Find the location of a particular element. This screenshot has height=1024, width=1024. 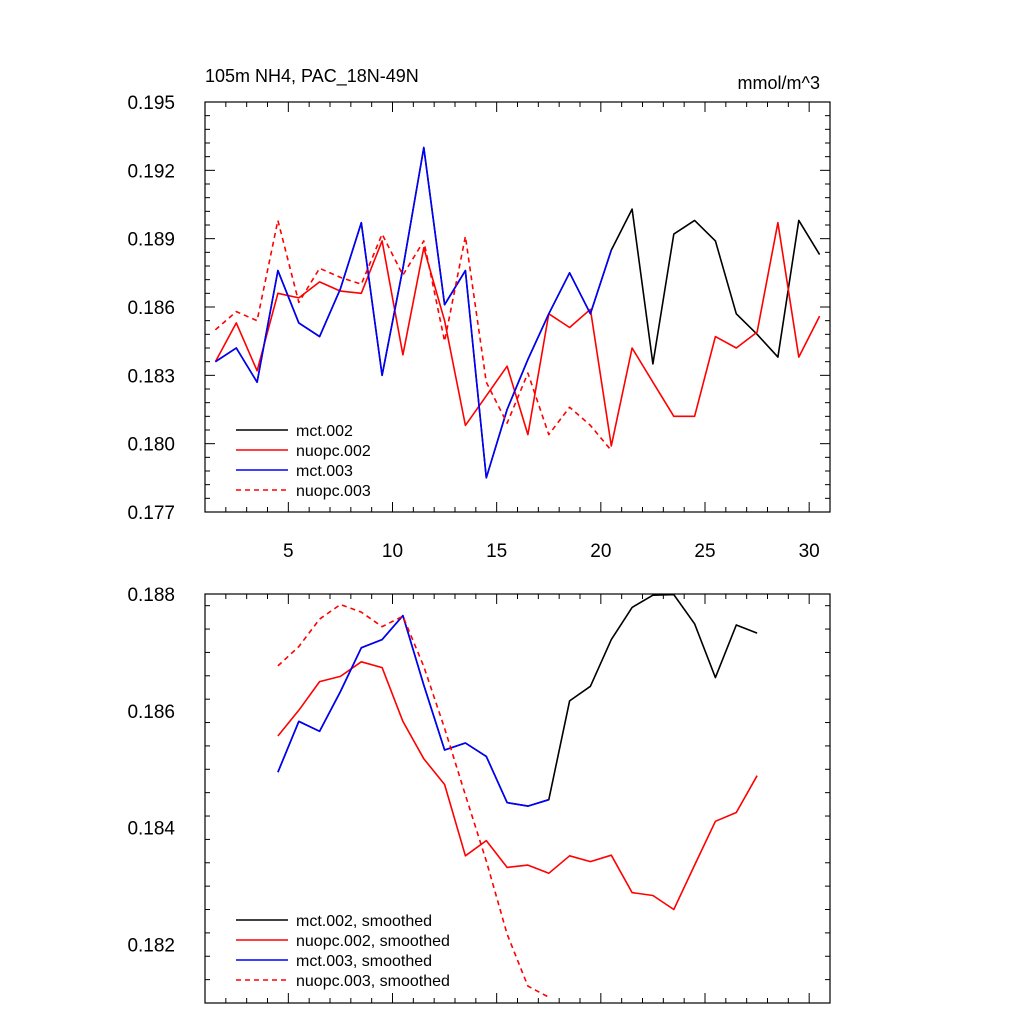

y-tick-label: 0.183 is located at coordinates (151, 376).